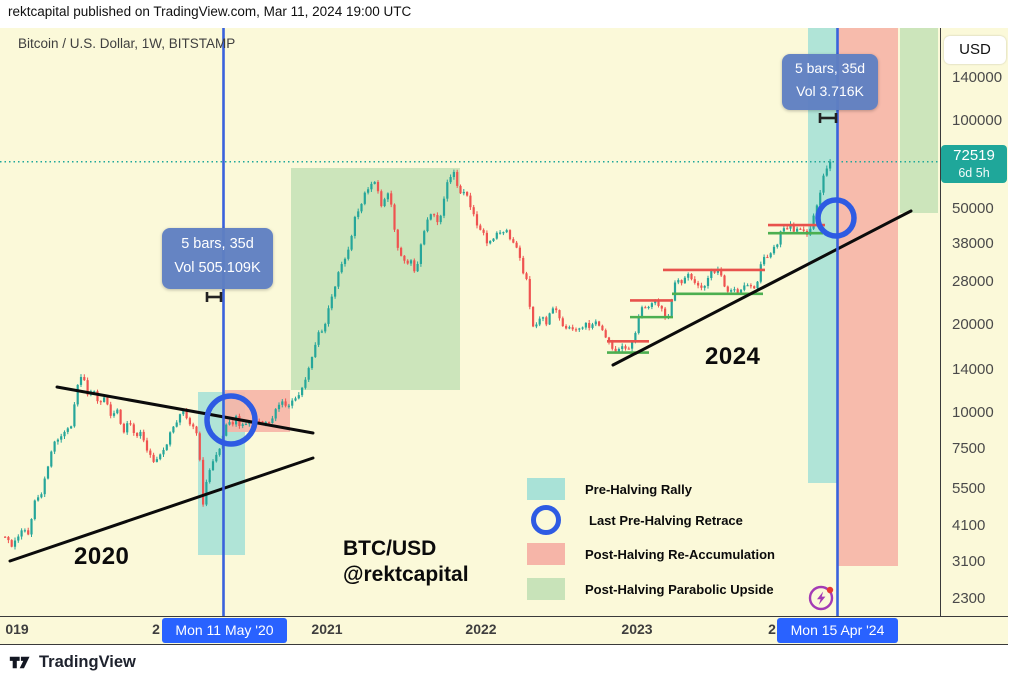  What do you see at coordinates (87, 662) in the screenshot?
I see `tradingview-logo-text: TradingView` at bounding box center [87, 662].